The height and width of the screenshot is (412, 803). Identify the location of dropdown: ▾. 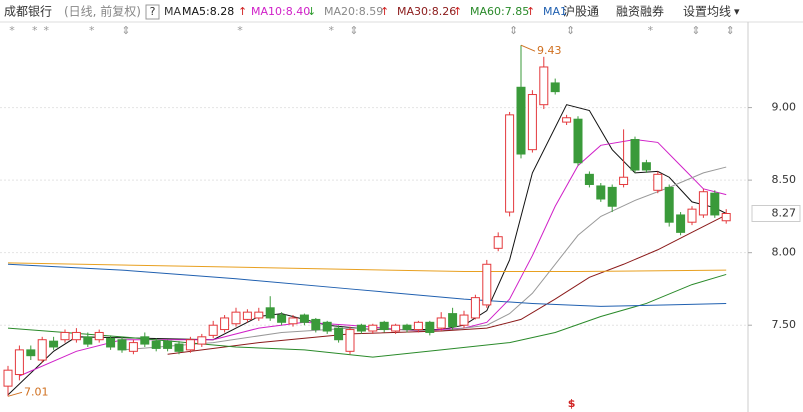
(737, 11).